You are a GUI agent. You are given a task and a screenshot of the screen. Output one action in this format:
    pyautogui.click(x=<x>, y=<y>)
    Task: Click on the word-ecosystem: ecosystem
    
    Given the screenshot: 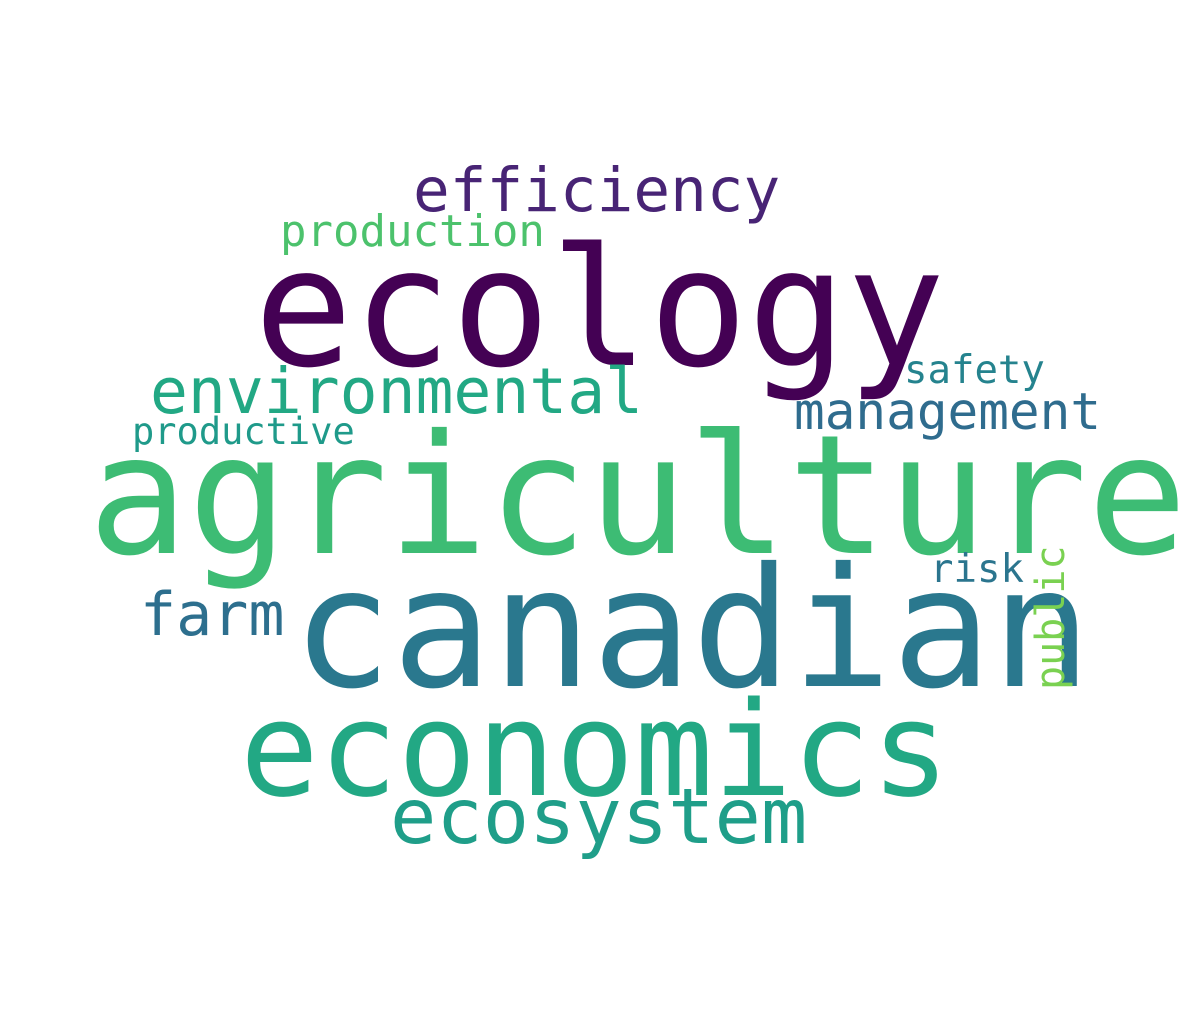 What is the action you would take?
    pyautogui.click(x=599, y=817)
    